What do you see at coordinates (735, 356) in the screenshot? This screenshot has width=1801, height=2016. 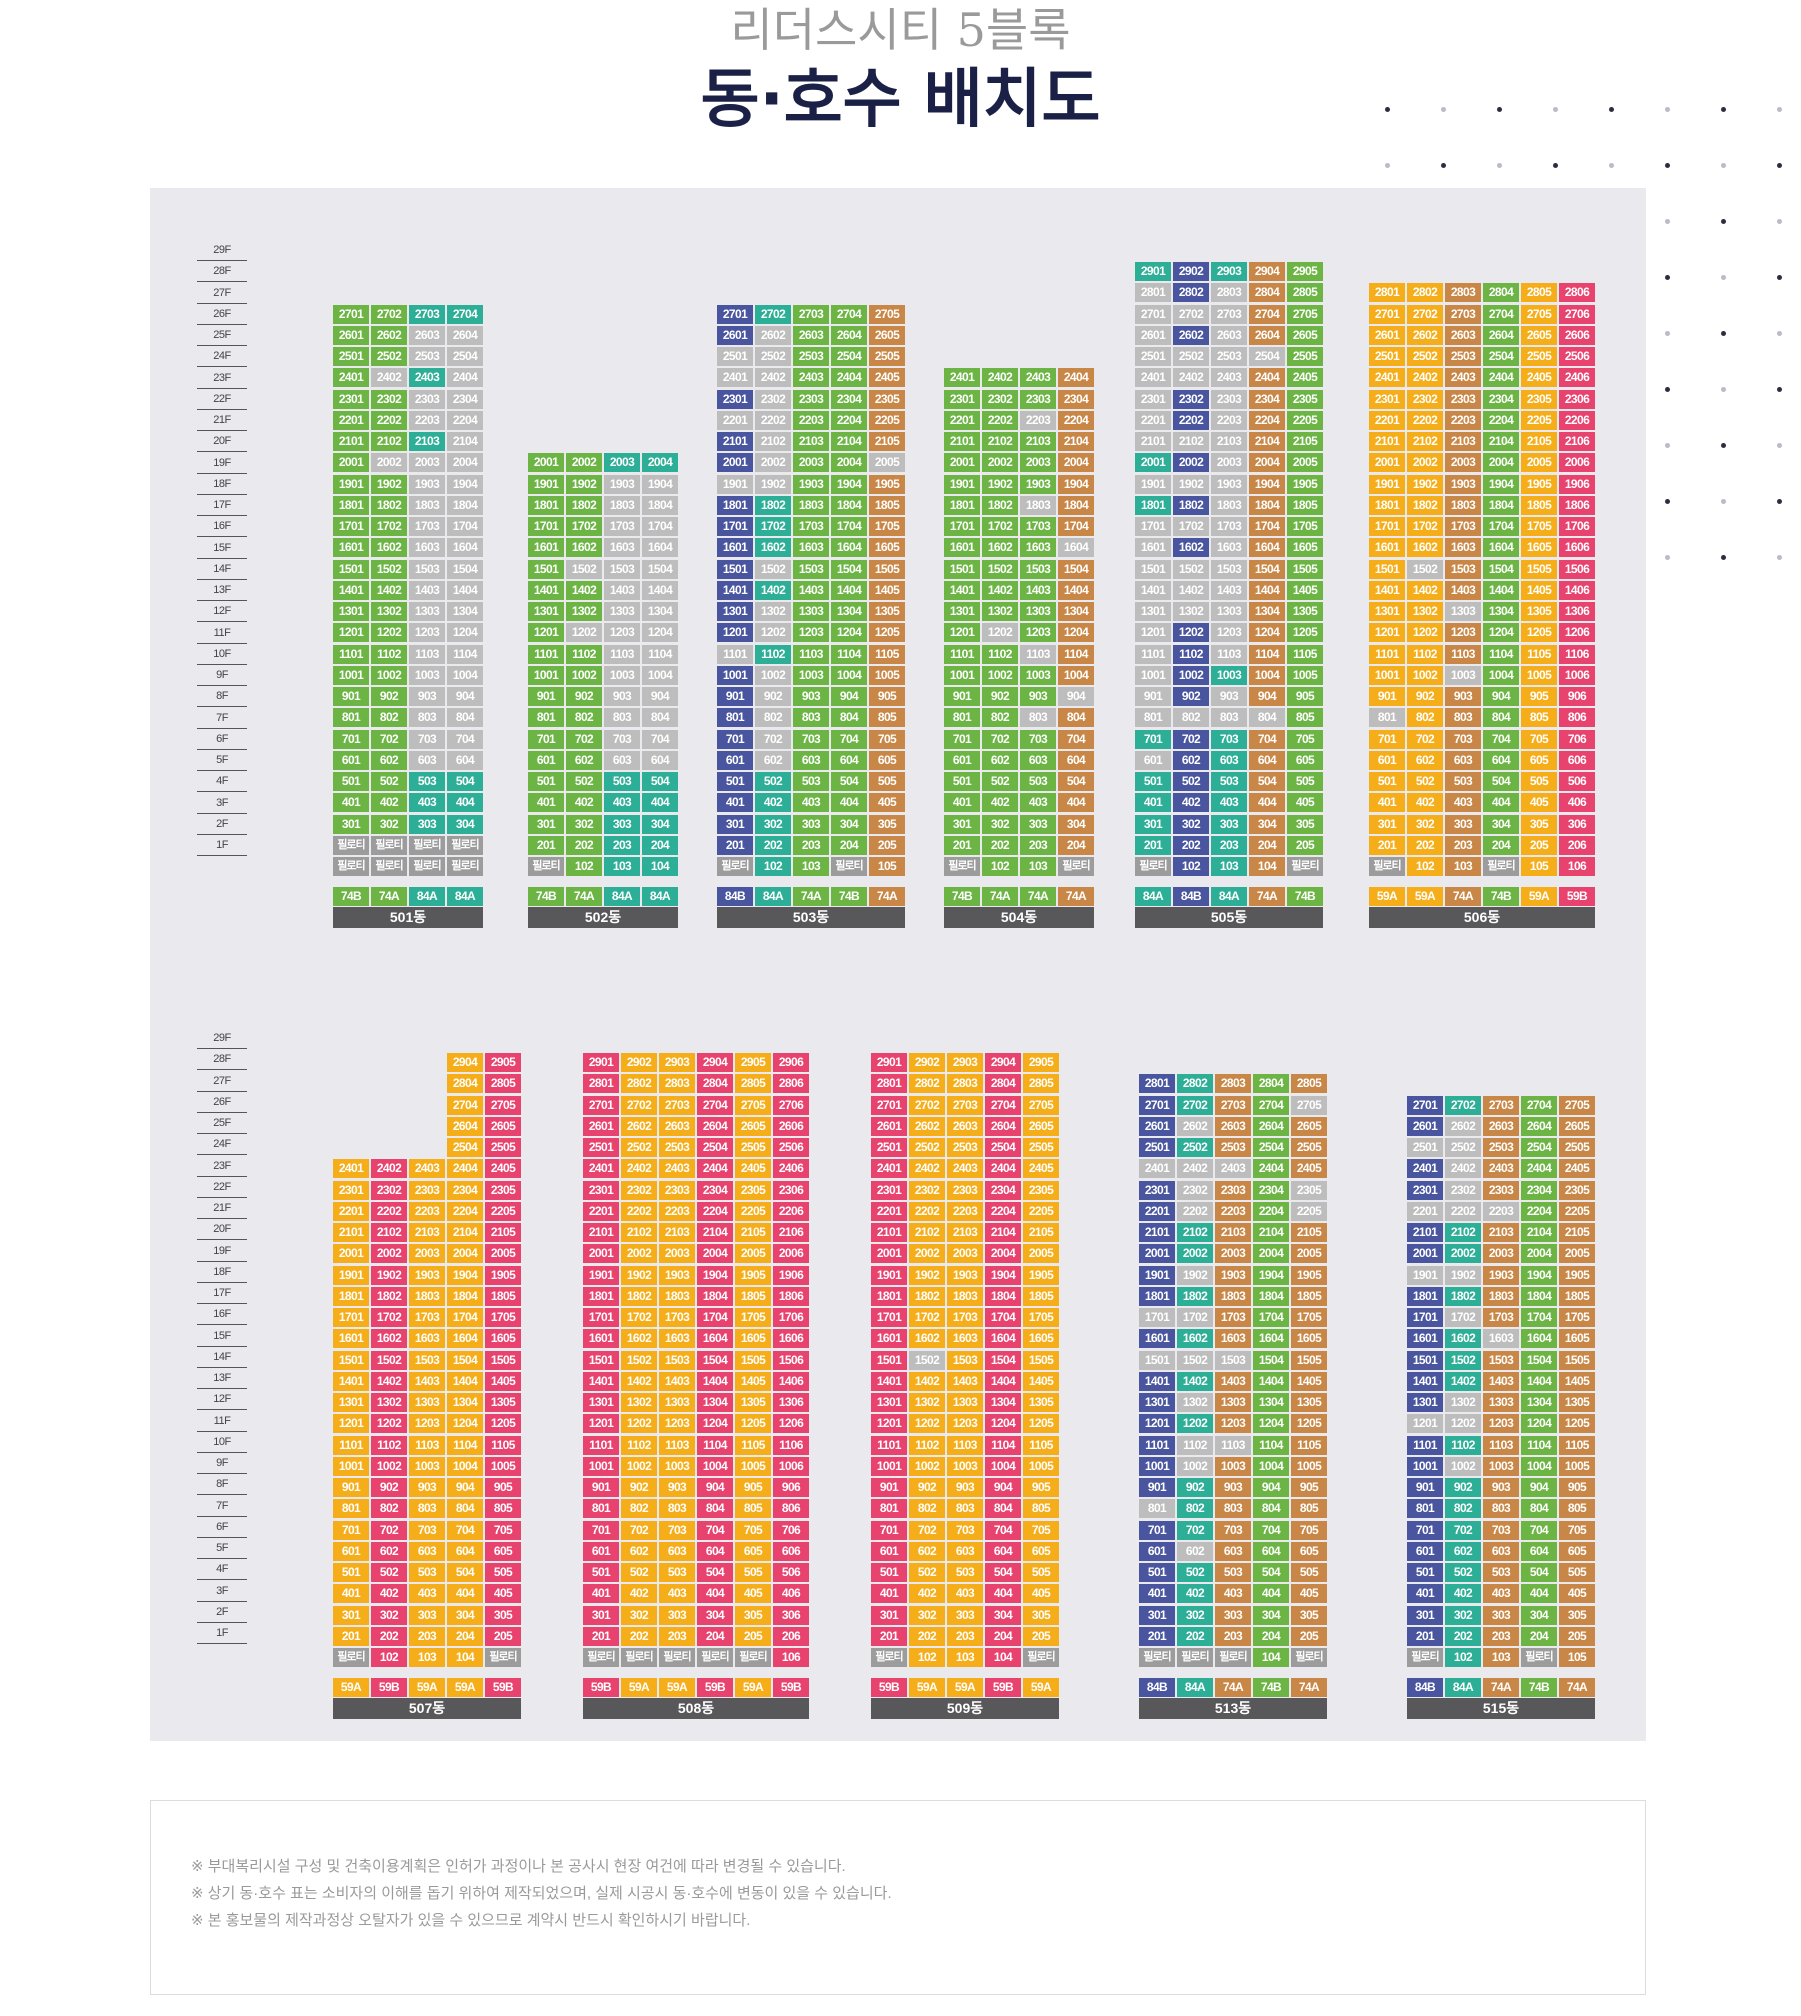 I see `unit-cell: 2501` at bounding box center [735, 356].